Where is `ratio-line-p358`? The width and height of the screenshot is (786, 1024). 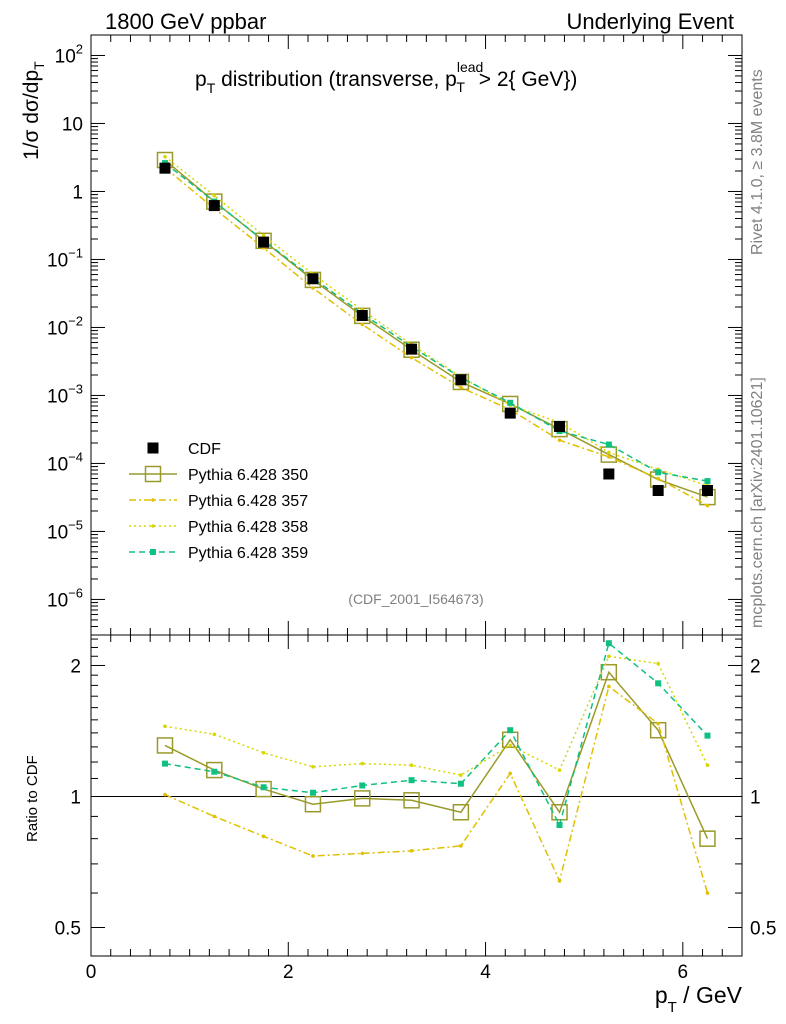 ratio-line-p358 is located at coordinates (436, 715).